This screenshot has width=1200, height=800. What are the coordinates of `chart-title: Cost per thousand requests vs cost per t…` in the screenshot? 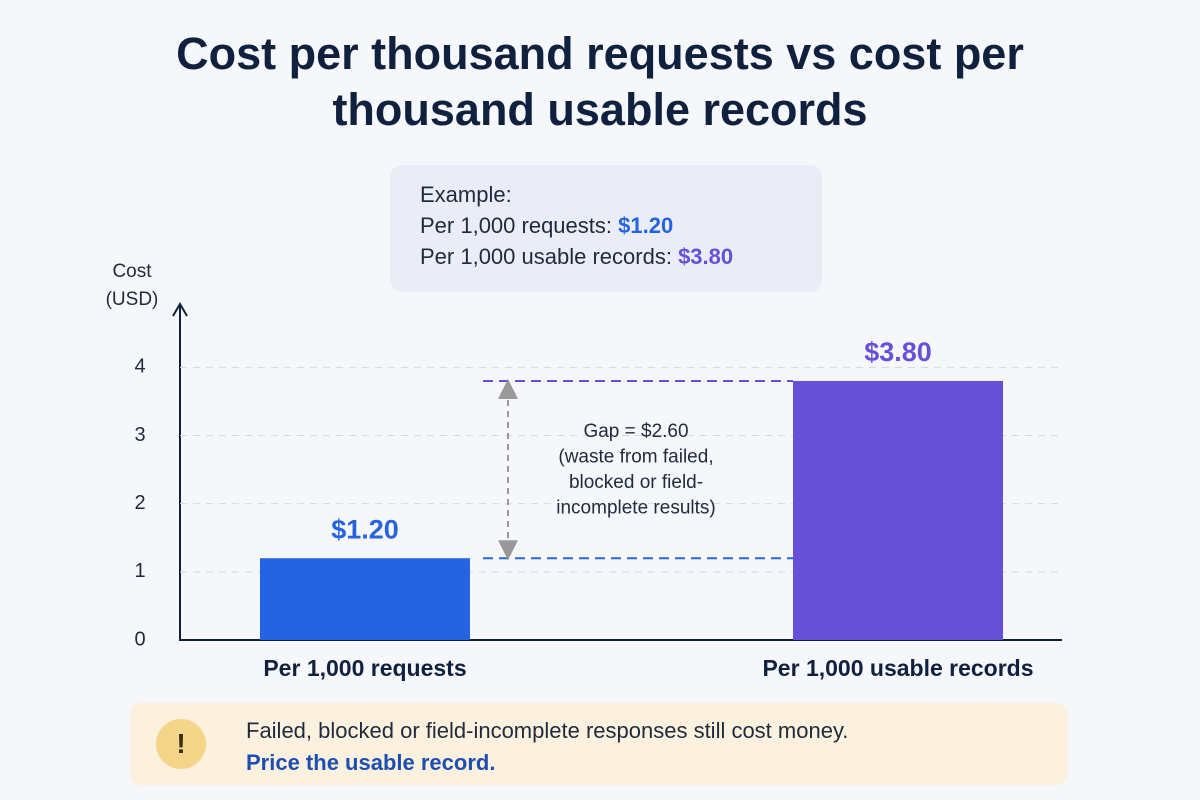 It's located at (600, 81).